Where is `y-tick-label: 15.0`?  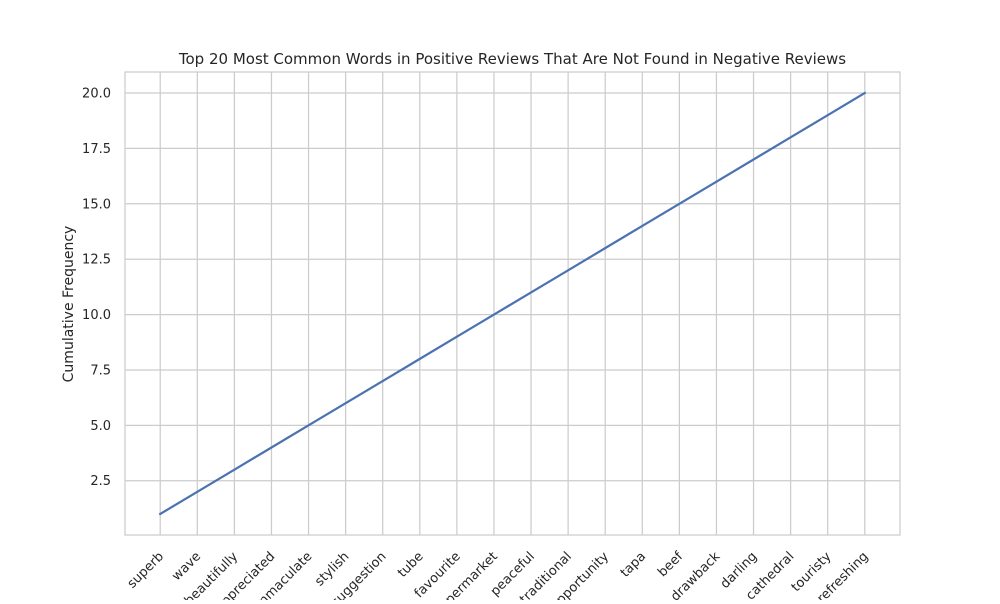
y-tick-label: 15.0 is located at coordinates (96, 204).